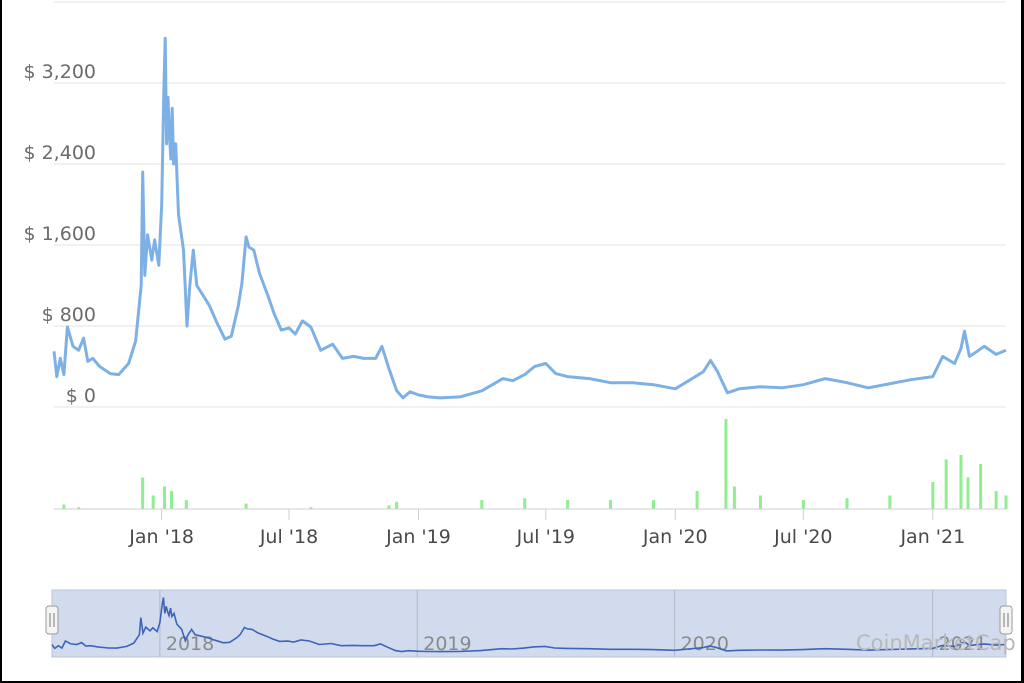  What do you see at coordinates (802, 537) in the screenshot?
I see `x-tick-label: Jul '20` at bounding box center [802, 537].